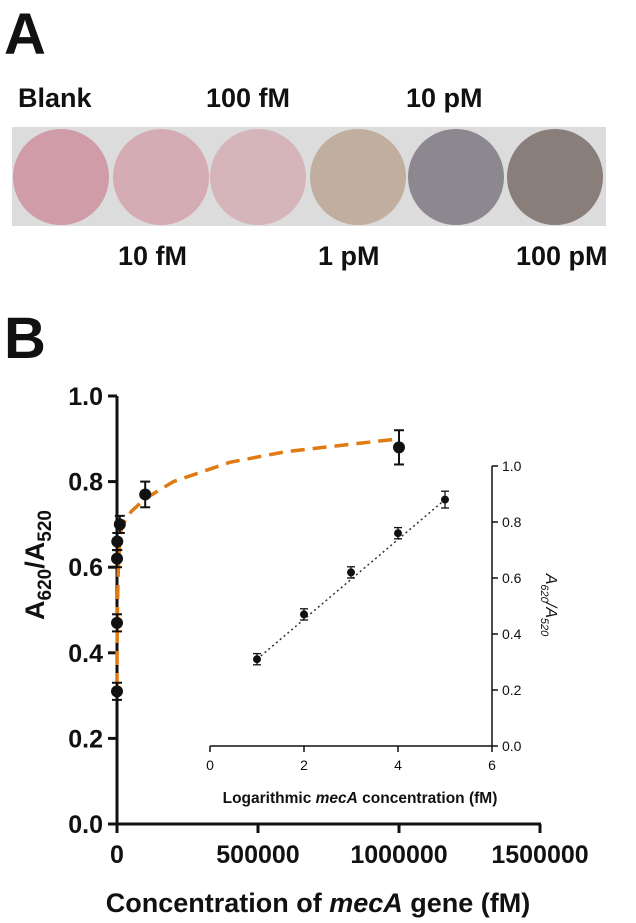  I want to click on inset-x-tick-label: 2, so click(304, 765).